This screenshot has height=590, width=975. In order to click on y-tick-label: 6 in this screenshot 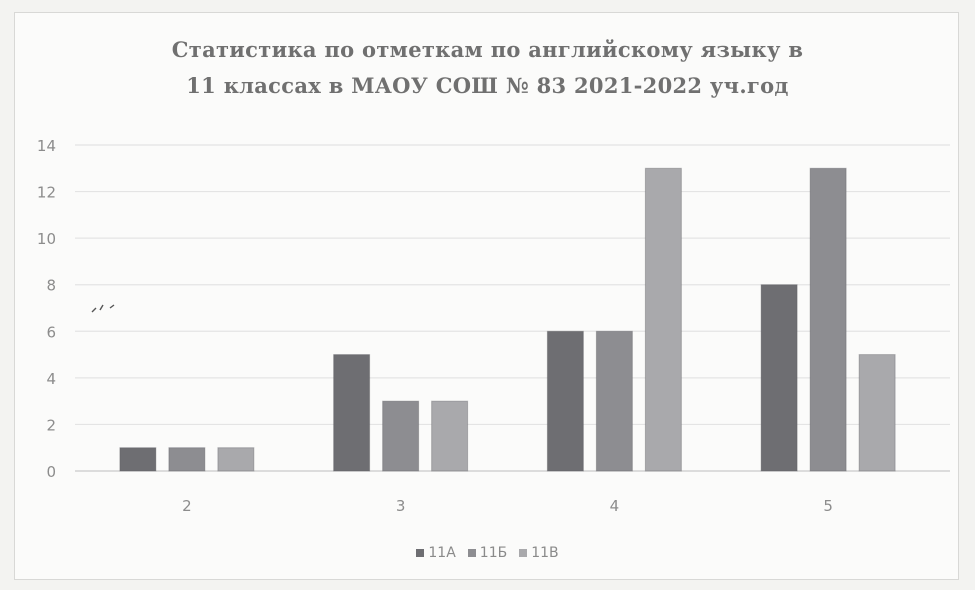, I will do `click(51, 332)`.